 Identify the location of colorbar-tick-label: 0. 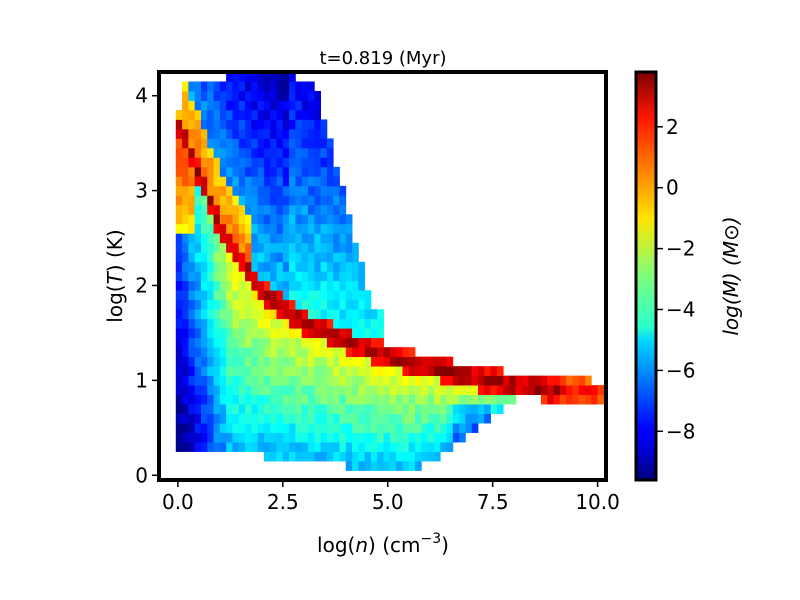
(672, 188).